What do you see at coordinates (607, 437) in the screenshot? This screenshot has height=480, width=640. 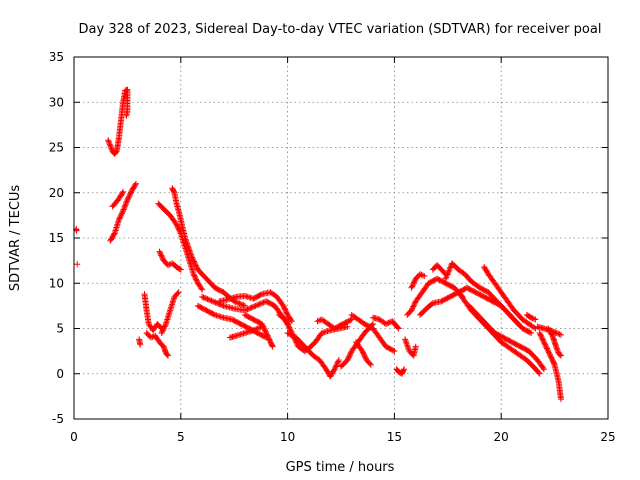 I see `x-tick-label: 25` at bounding box center [607, 437].